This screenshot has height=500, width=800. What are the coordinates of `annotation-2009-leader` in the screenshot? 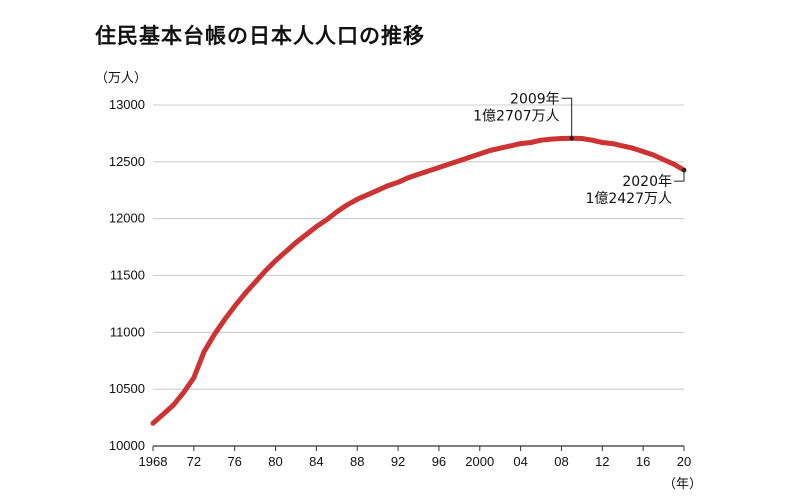 It's located at (567, 117).